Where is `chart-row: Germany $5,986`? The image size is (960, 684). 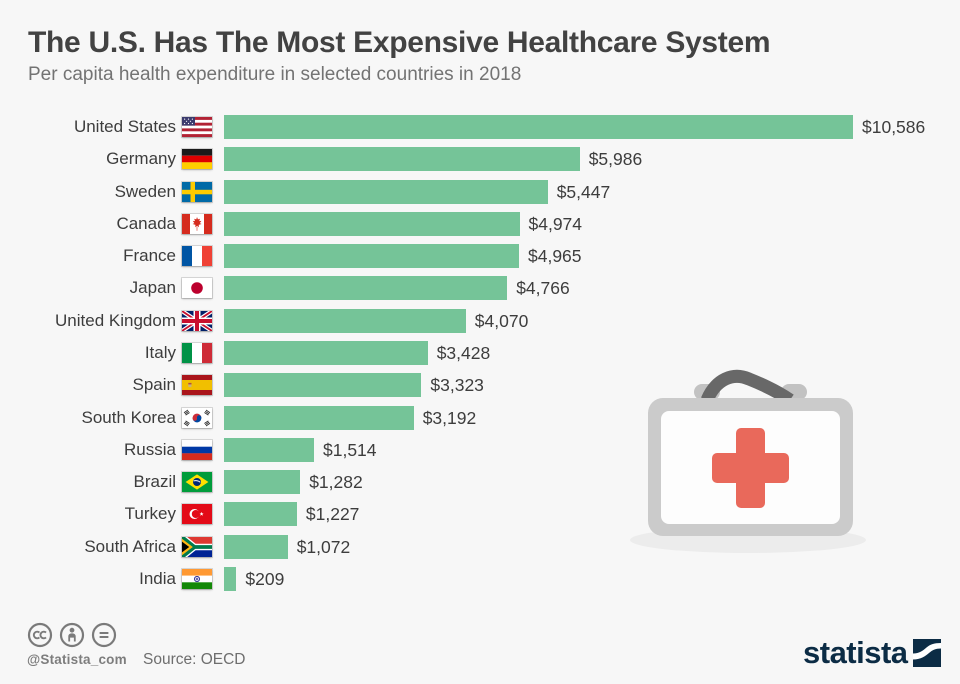 chart-row: Germany $5,986 is located at coordinates (480, 159).